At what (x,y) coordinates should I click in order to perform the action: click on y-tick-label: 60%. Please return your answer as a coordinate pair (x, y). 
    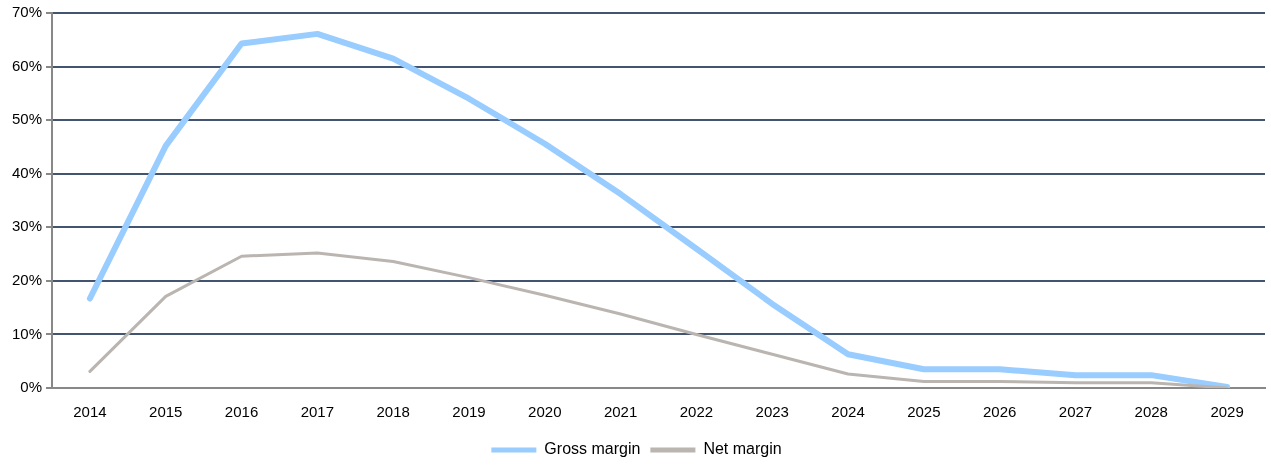
    Looking at the image, I should click on (27, 65).